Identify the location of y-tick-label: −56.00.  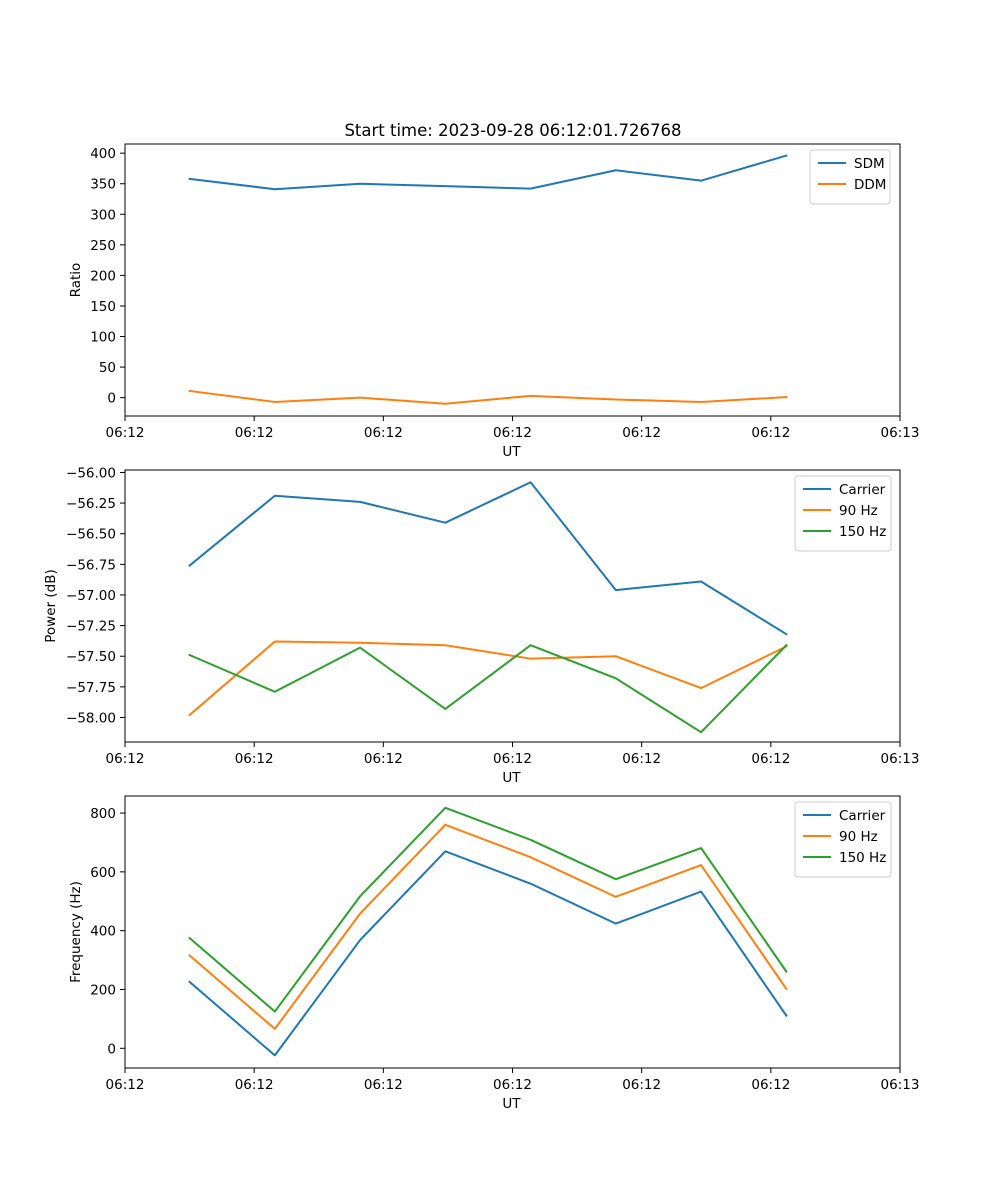
(91, 473).